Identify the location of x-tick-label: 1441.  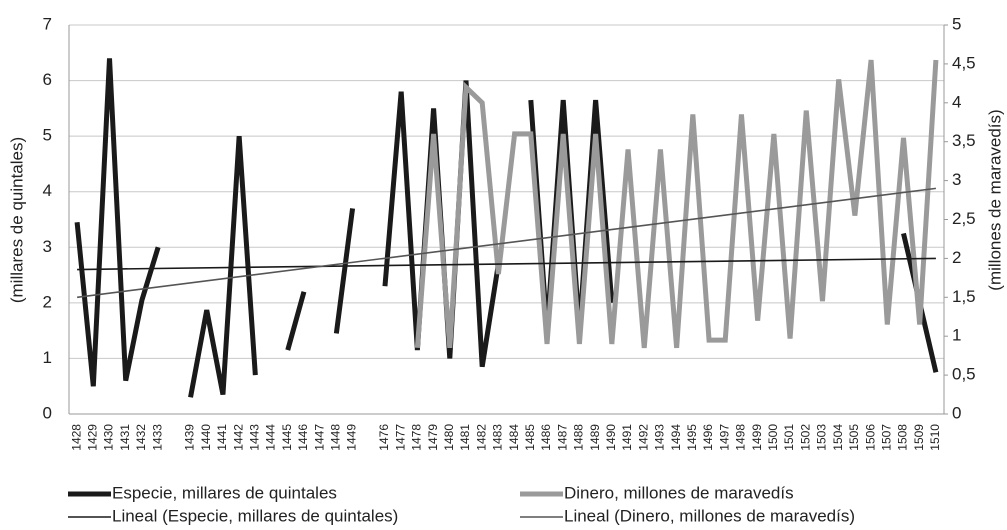
(222, 437).